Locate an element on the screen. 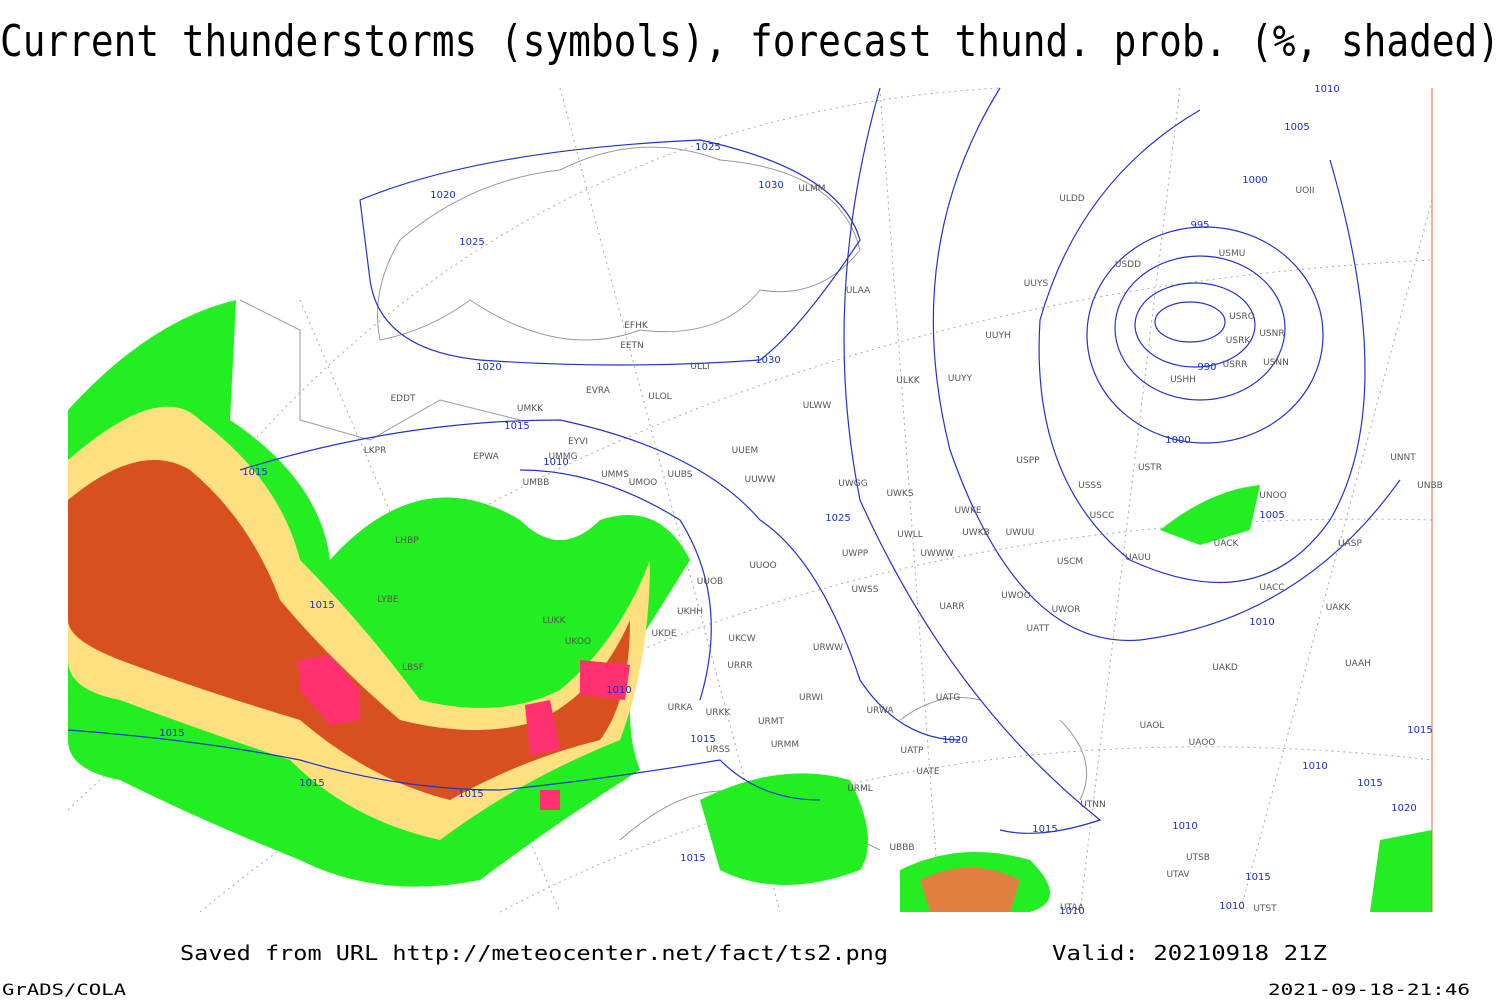 This screenshot has height=1000, width=1500. station-code: UMBB is located at coordinates (536, 483).